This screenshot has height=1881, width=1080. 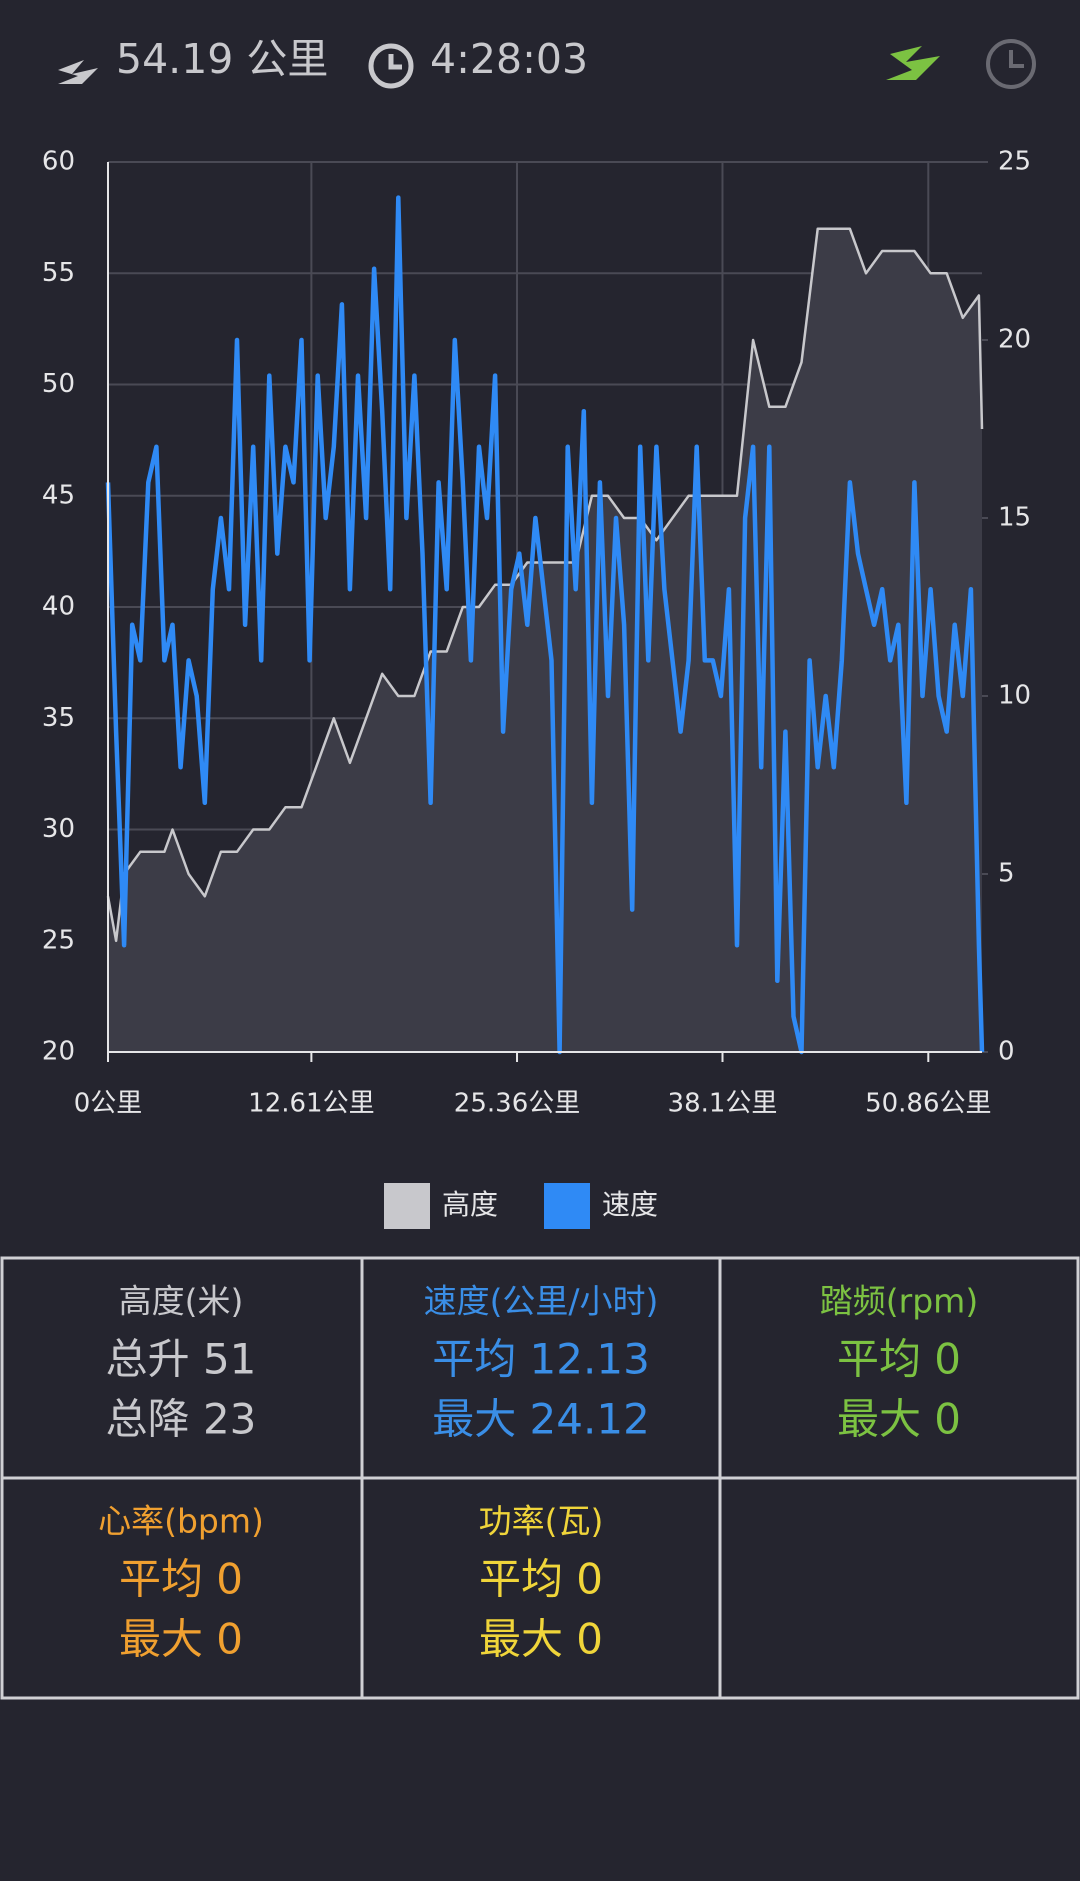 What do you see at coordinates (58, 1052) in the screenshot?
I see `y-tick-label: 20` at bounding box center [58, 1052].